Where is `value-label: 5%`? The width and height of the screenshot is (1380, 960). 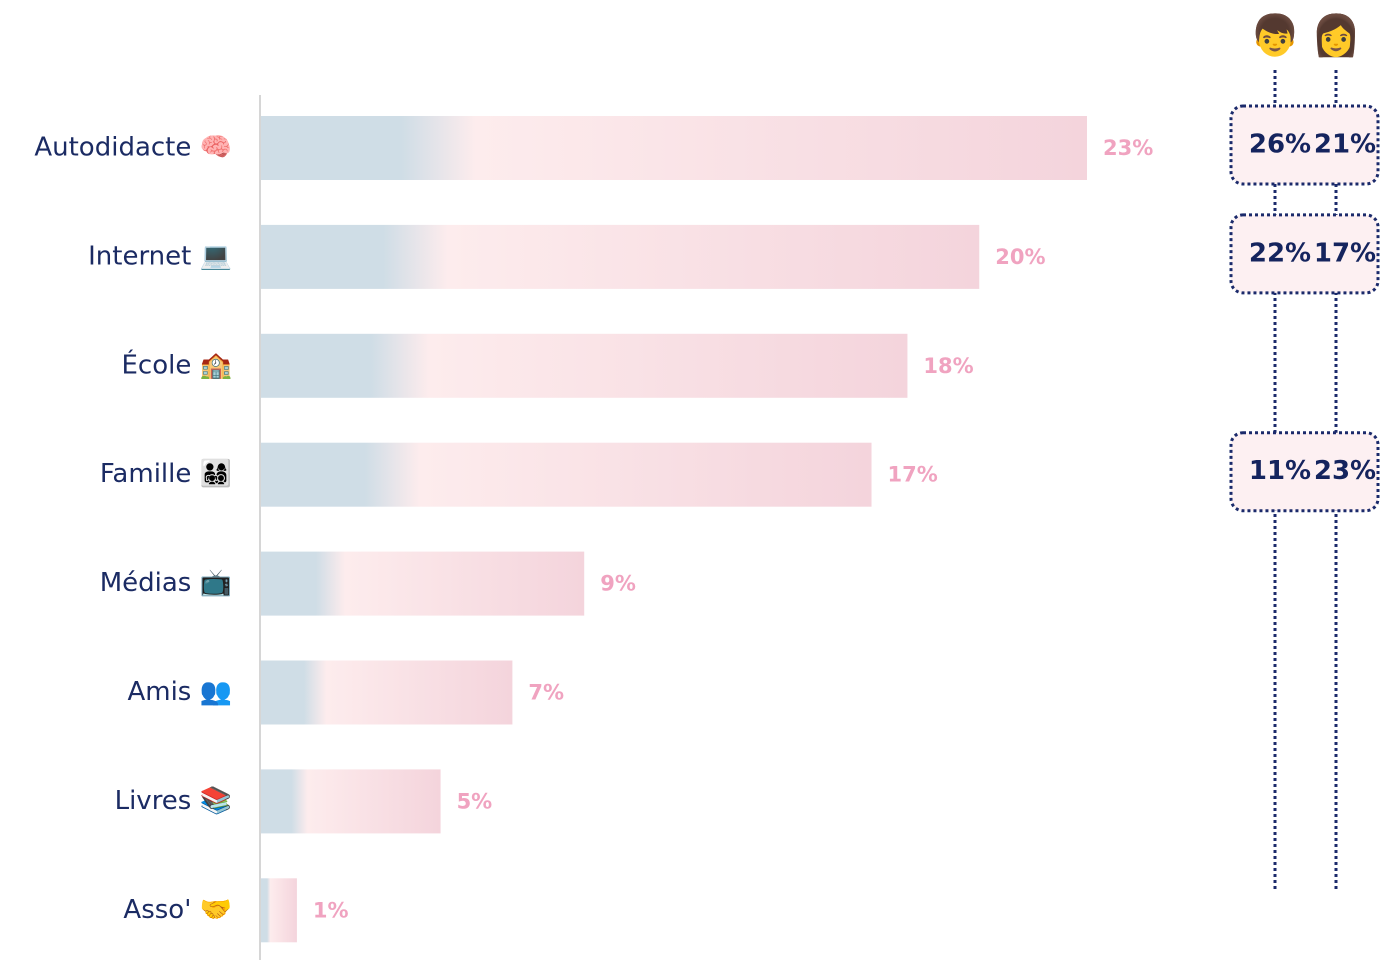
value-label: 5% is located at coordinates (475, 801).